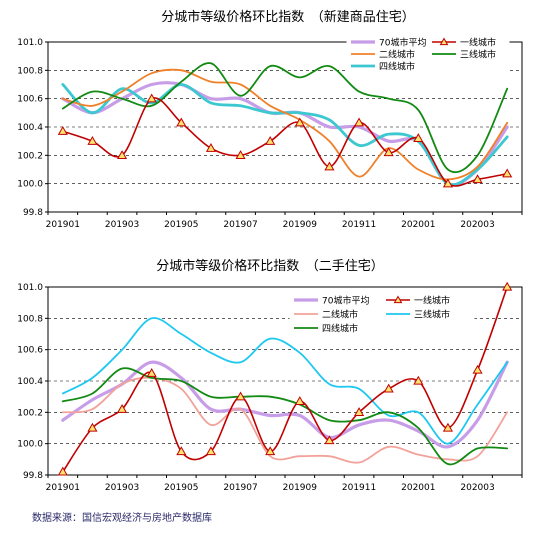 Image resolution: width=535 pixels, height=535 pixels. What do you see at coordinates (382, 314) in the screenshot?
I see `legend-box` at bounding box center [382, 314].